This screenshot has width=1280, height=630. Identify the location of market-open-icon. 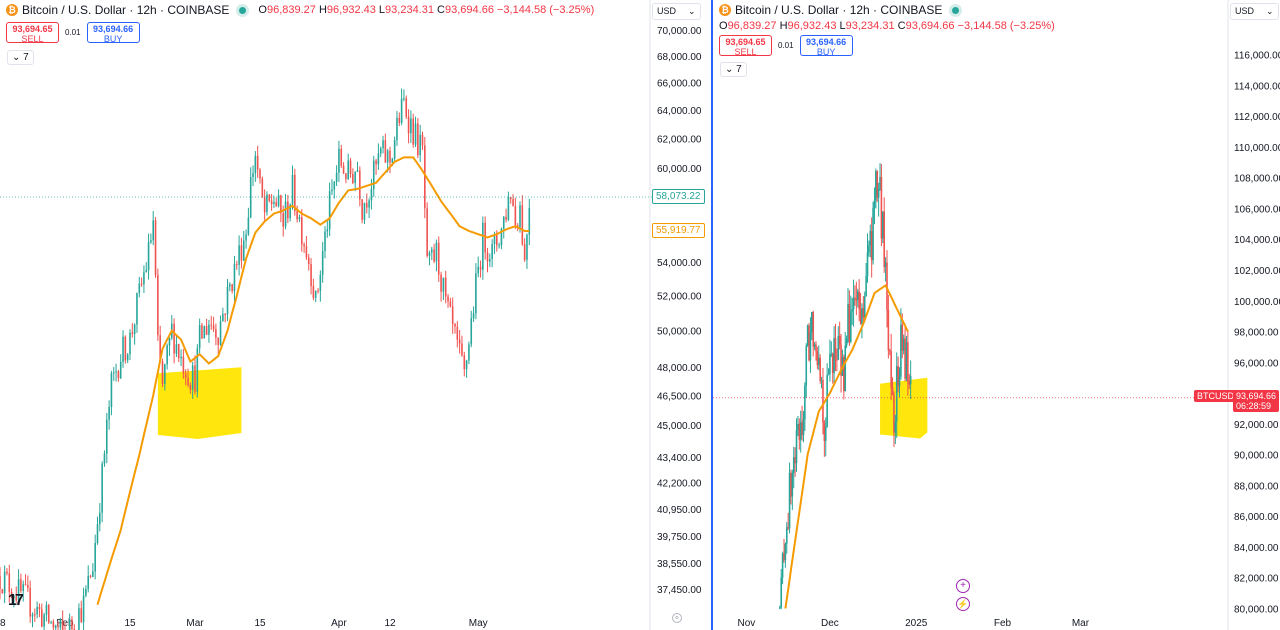
(243, 10).